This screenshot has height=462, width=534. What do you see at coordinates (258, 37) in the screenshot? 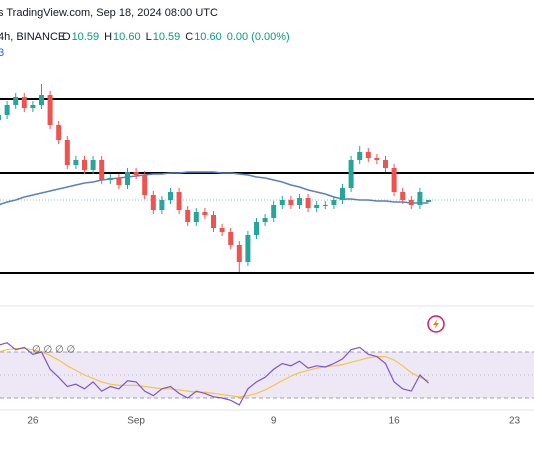
I see `ohlc-change: 0.00 (0.00%)` at bounding box center [258, 37].